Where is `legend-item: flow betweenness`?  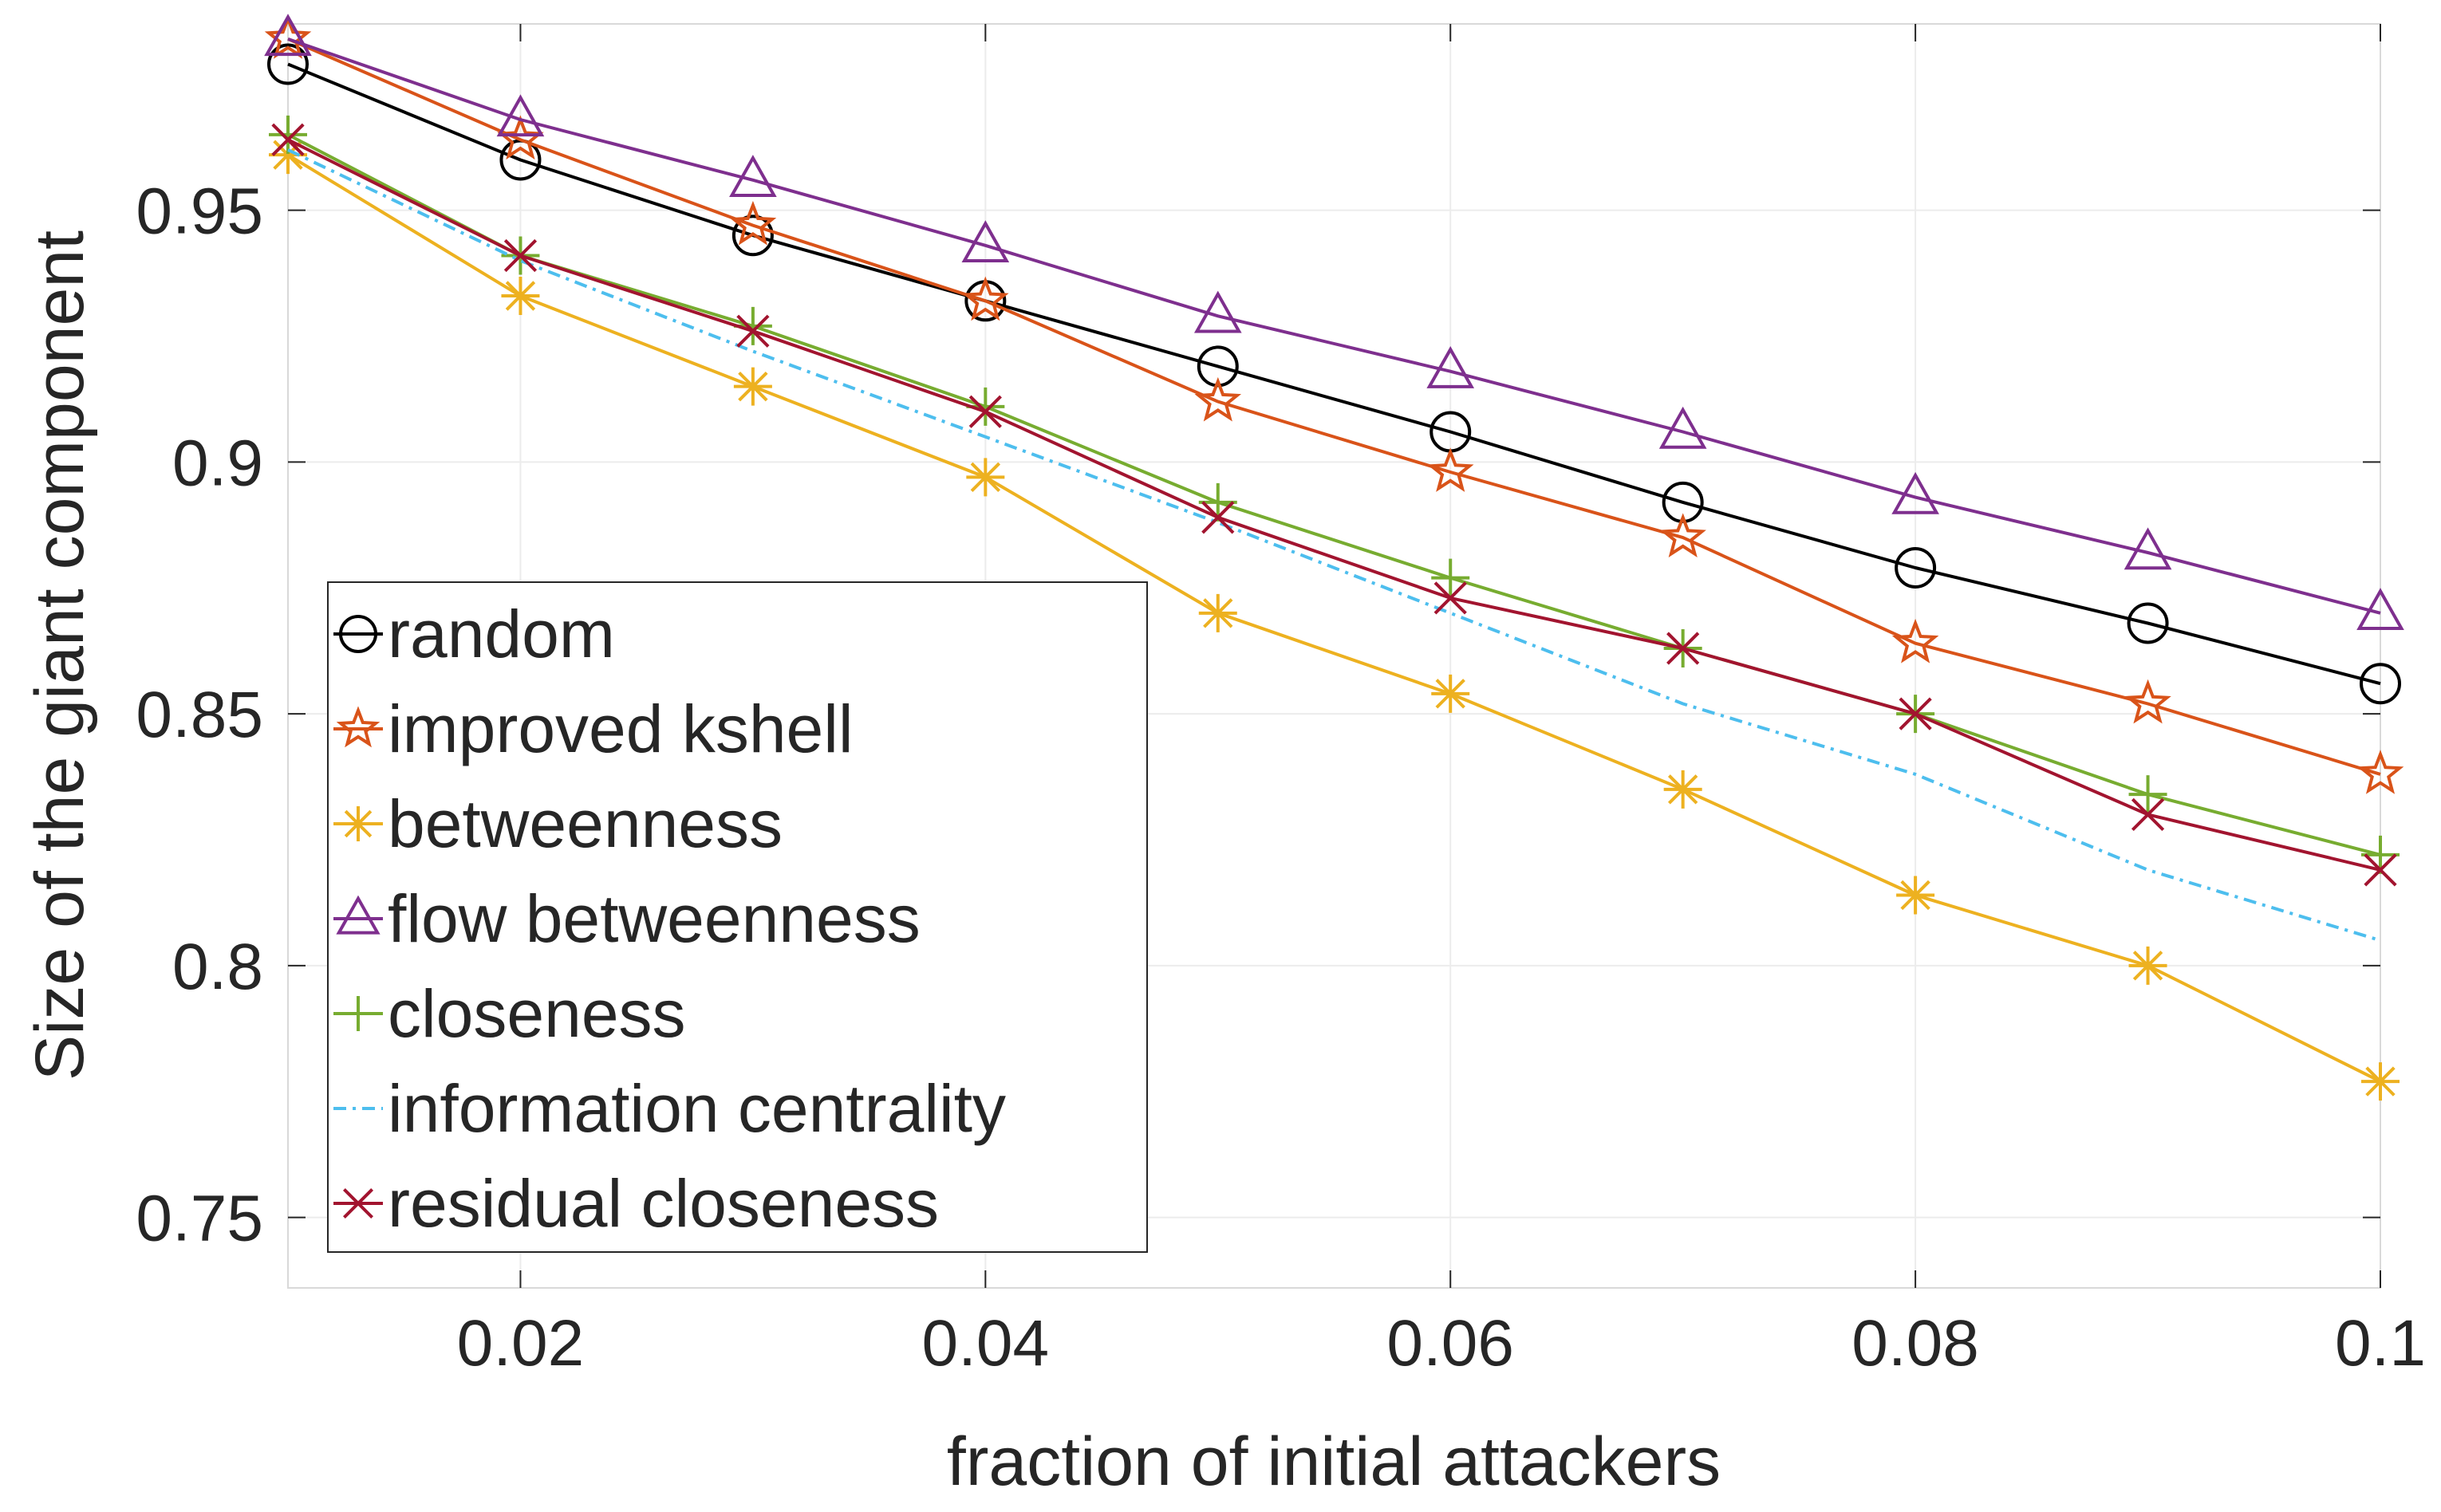
legend-item: flow betweenness is located at coordinates (627, 918).